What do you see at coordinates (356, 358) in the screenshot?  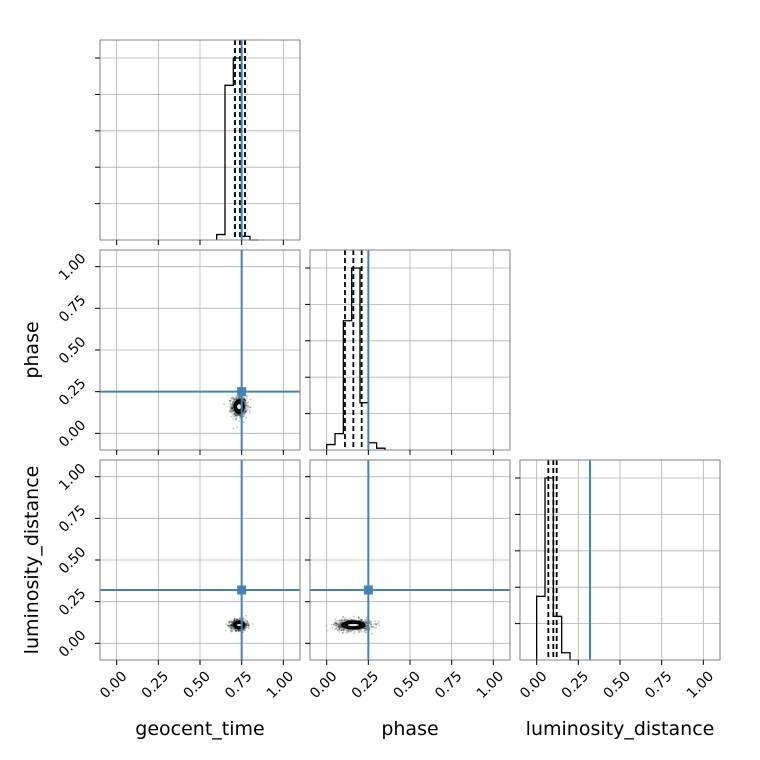 I see `histogram-step-phase` at bounding box center [356, 358].